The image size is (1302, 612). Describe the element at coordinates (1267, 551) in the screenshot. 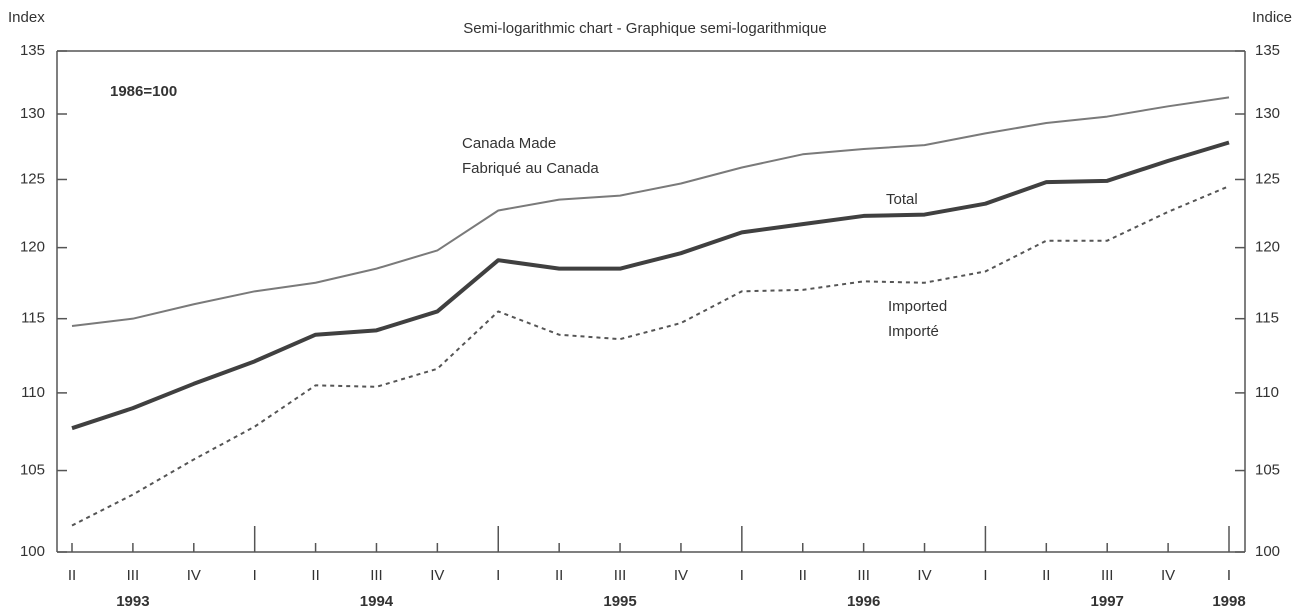

I see `y2-tick-label: 100` at that location.